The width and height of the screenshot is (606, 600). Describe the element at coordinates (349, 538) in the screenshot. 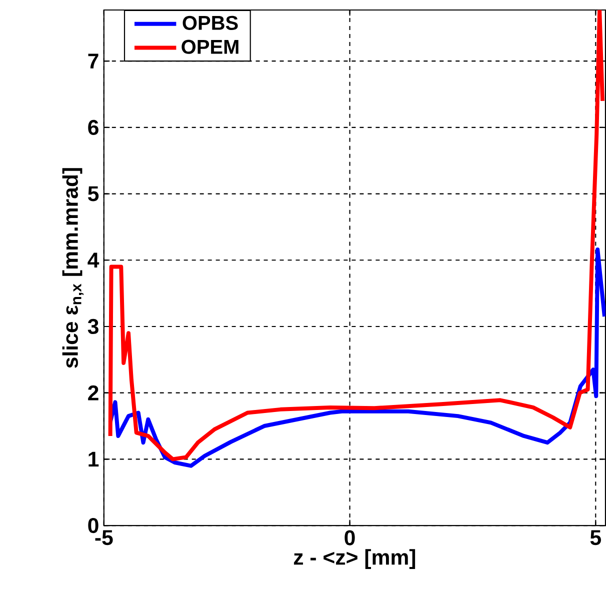

I see `x-tick-label: 0` at that location.